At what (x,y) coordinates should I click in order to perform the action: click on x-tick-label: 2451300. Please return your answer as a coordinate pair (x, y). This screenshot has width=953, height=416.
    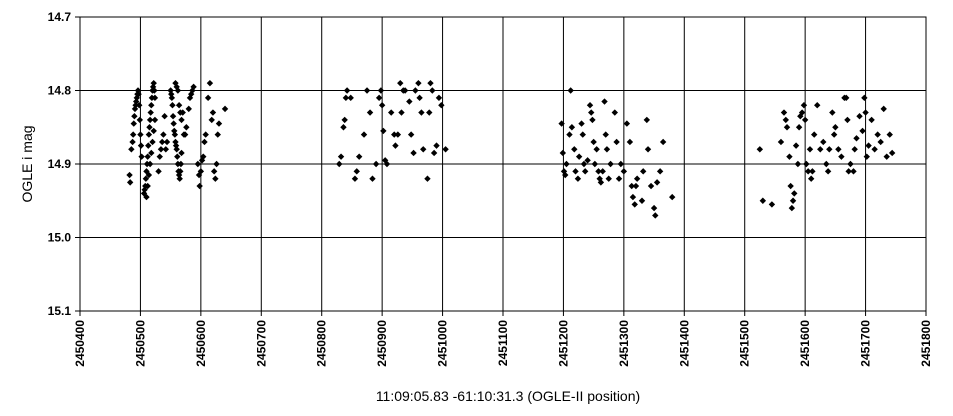
    Looking at the image, I should click on (624, 343).